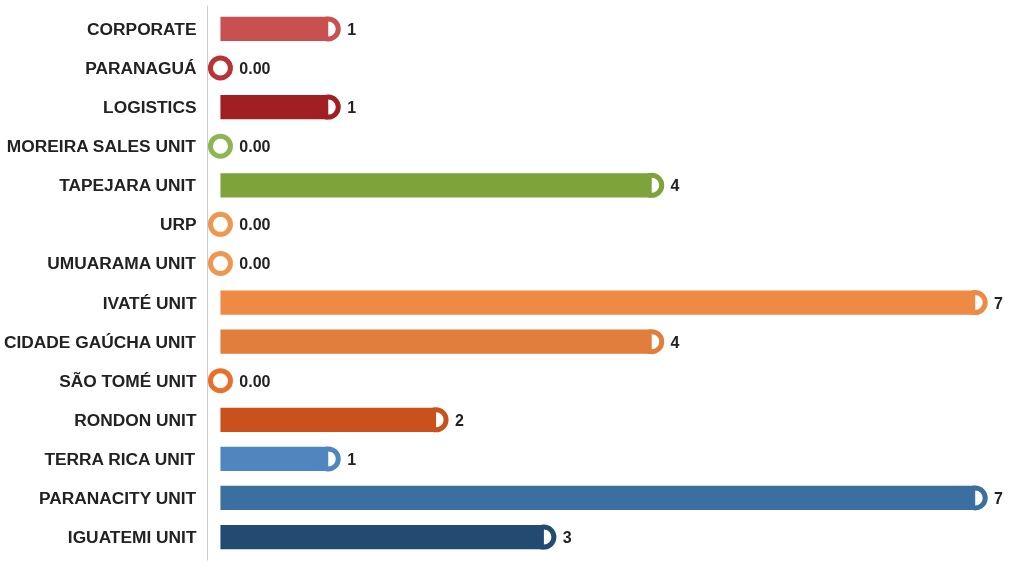 This screenshot has width=1034, height=568. I want to click on y-tick-label: URP, so click(178, 224).